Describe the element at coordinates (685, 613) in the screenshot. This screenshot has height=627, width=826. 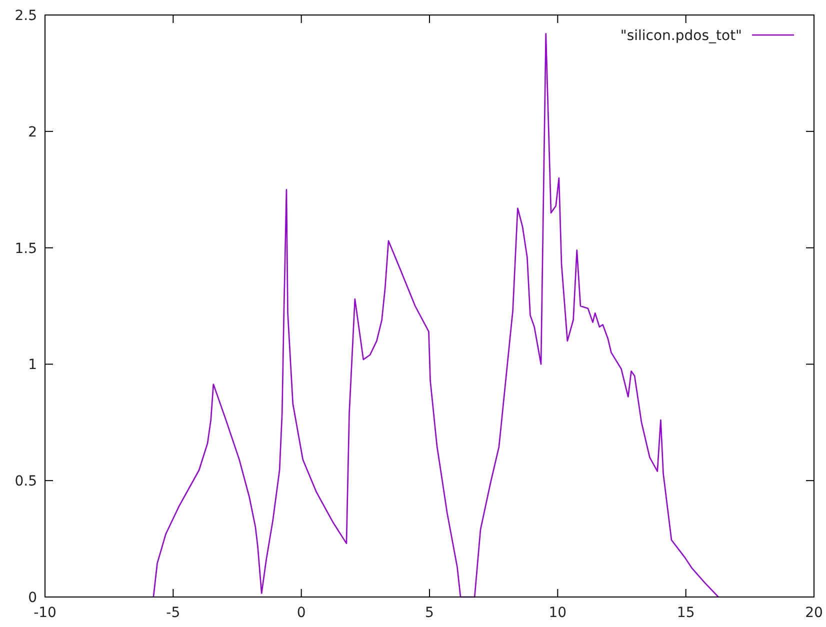
I see `x-tick-label: 15` at that location.